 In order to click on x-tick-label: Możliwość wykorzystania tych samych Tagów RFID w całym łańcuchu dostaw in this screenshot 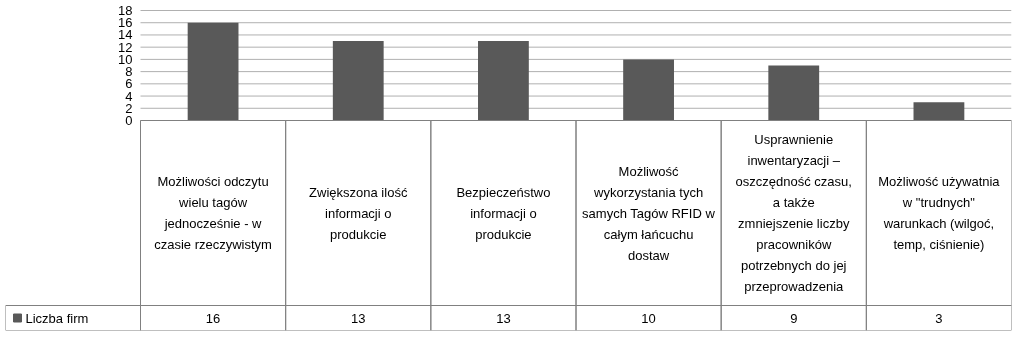, I will do `click(649, 213)`.